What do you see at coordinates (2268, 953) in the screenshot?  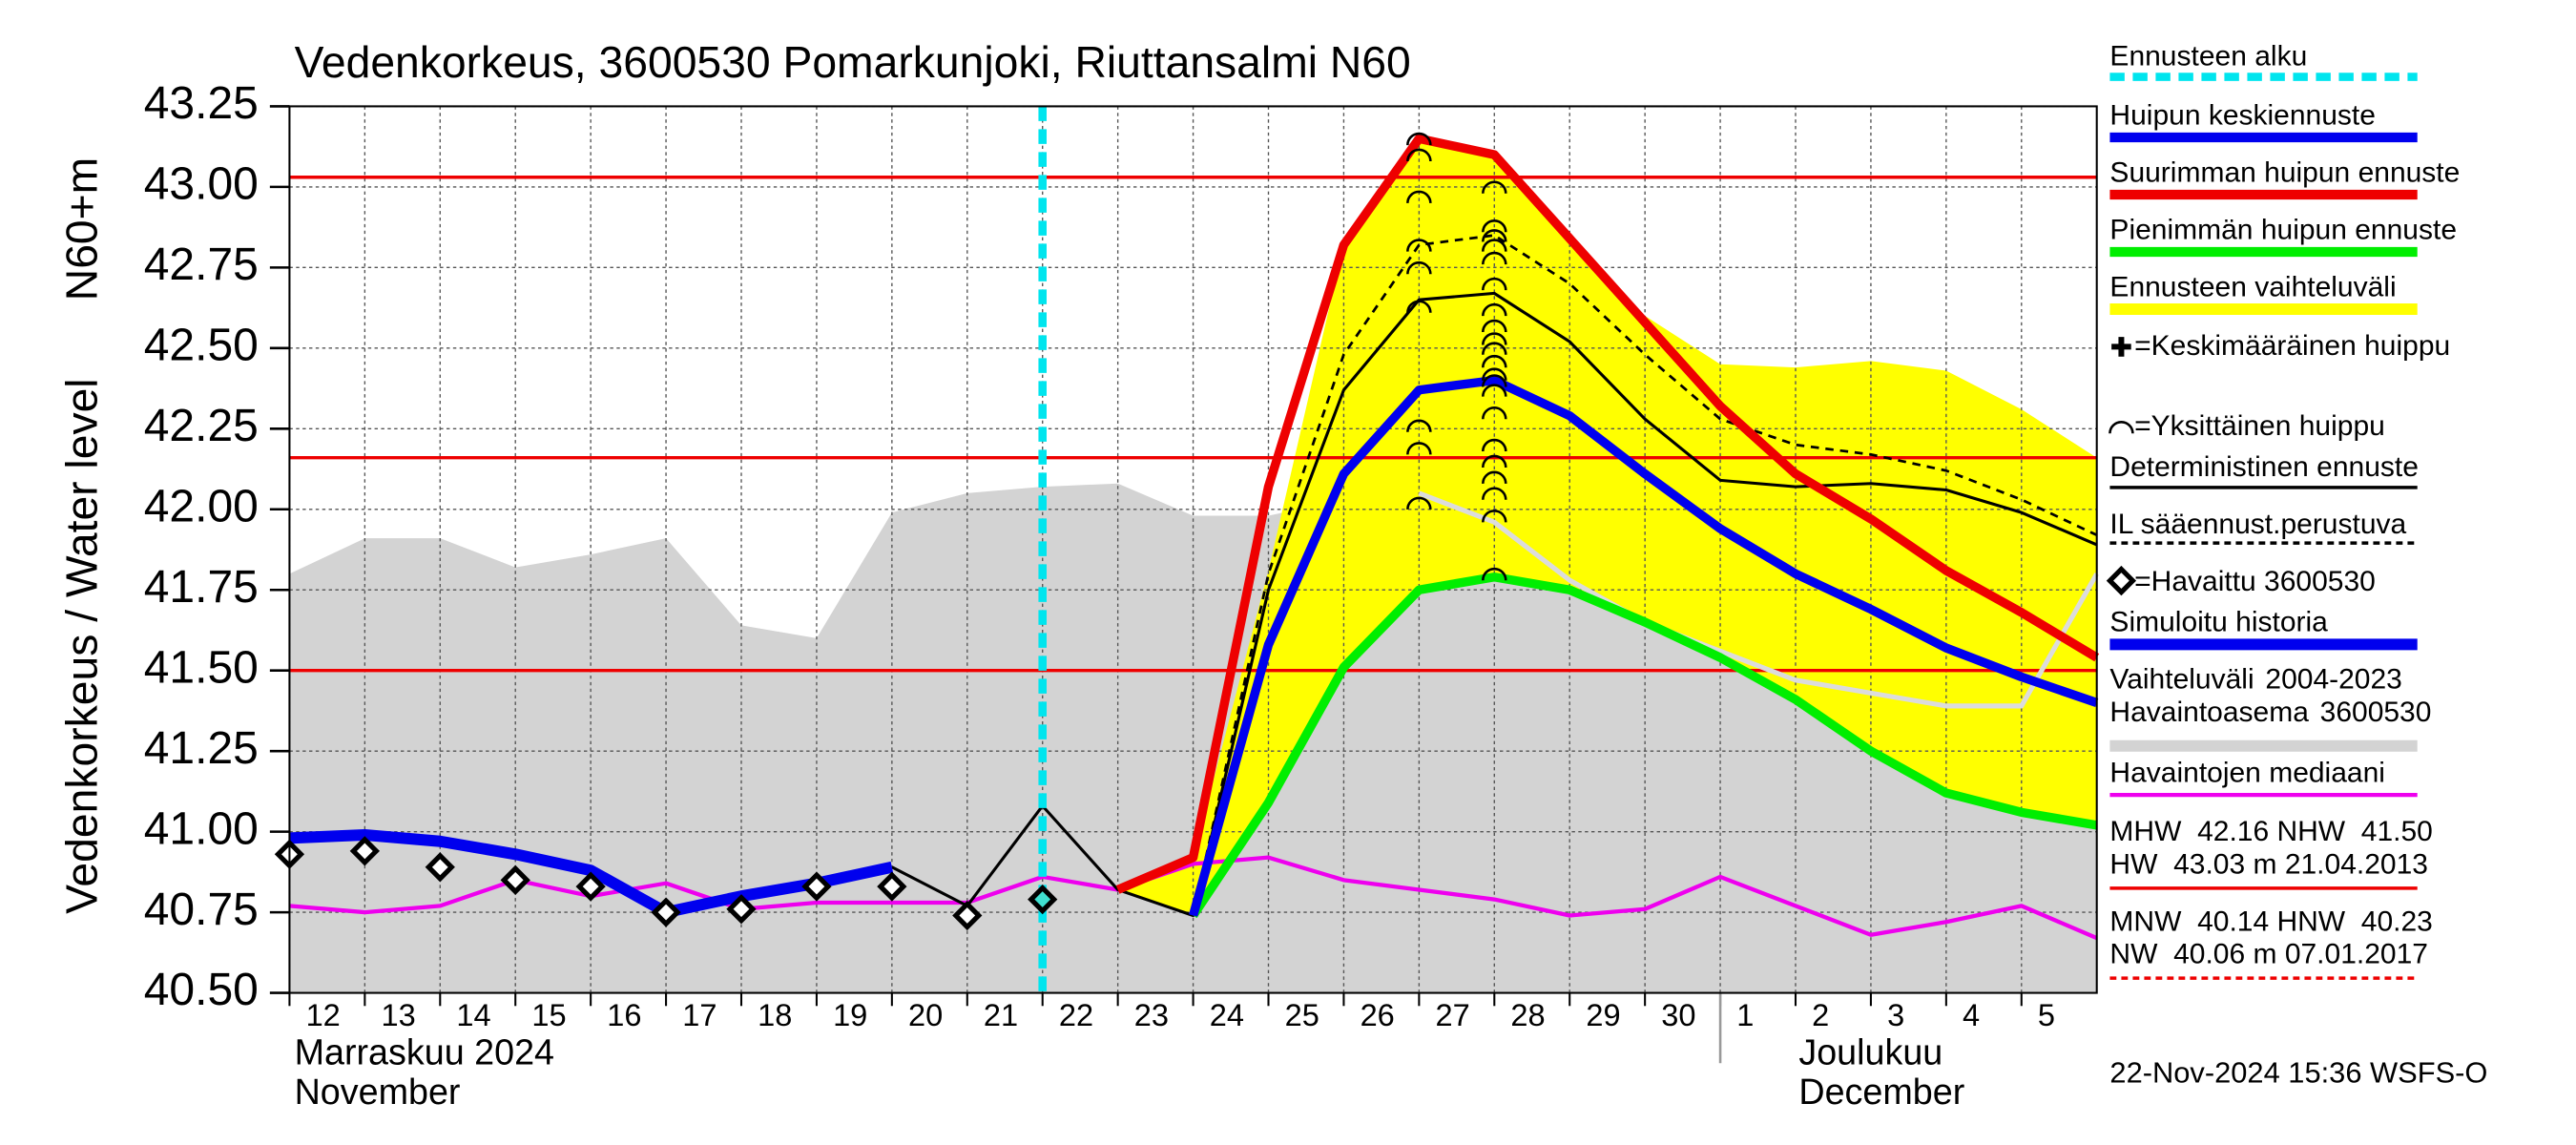 I see `stats-text: NW 40.06 m 07.01.2017` at bounding box center [2268, 953].